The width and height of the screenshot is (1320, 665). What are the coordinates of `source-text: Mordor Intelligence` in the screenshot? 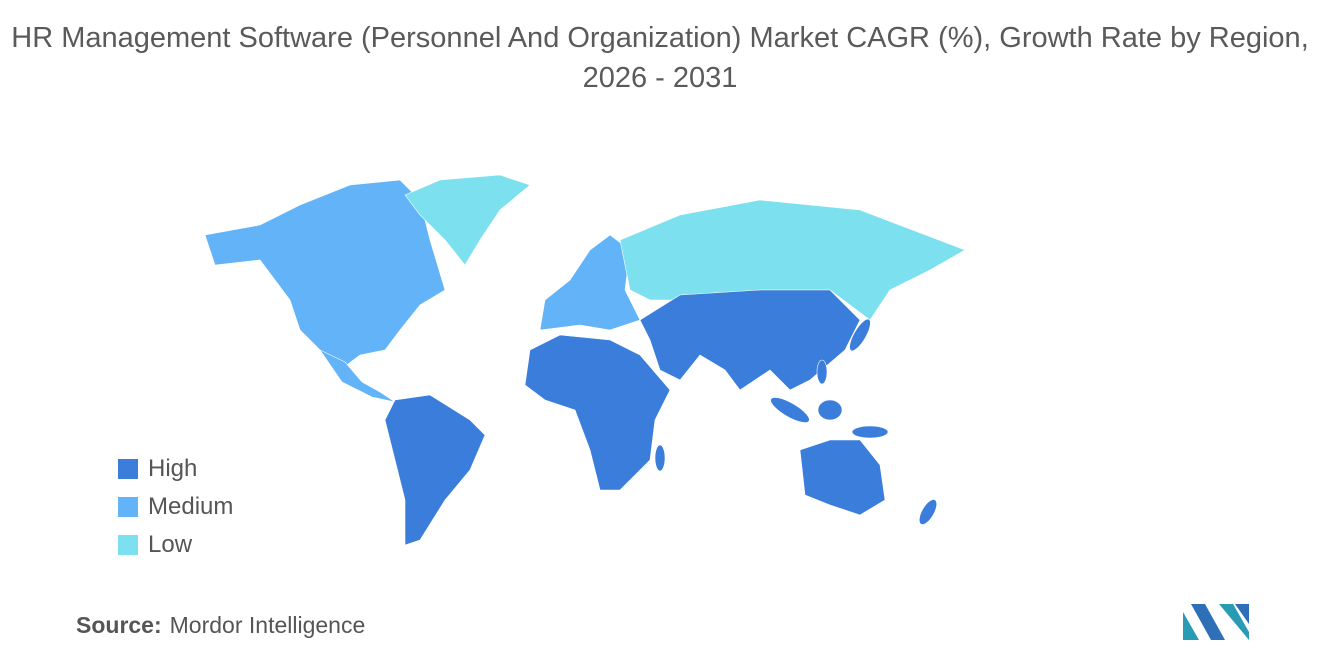 It's located at (267, 625).